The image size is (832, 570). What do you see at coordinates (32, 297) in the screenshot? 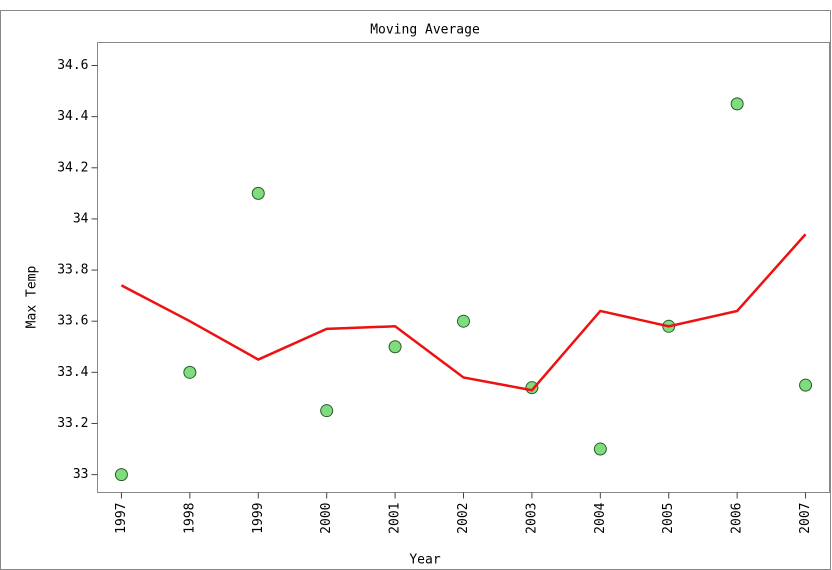
I see `y-axis-label: Max Temp` at bounding box center [32, 297].